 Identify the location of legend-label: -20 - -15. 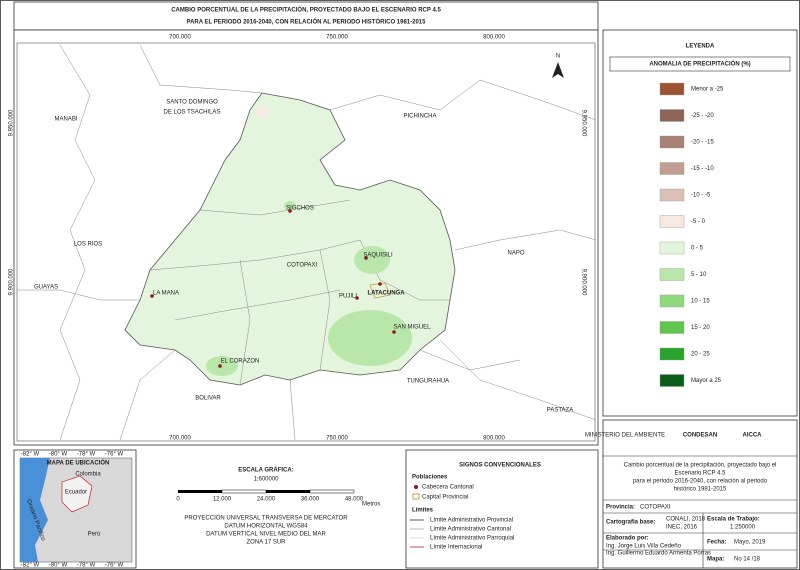
(702, 143).